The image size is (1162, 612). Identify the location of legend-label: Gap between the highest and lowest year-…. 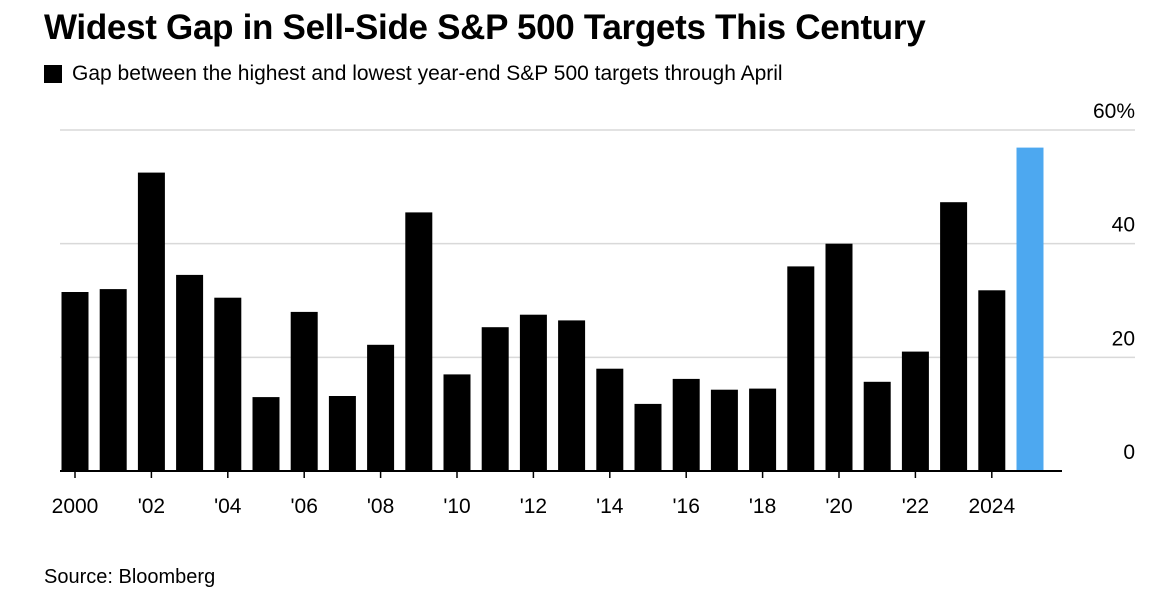
(427, 73).